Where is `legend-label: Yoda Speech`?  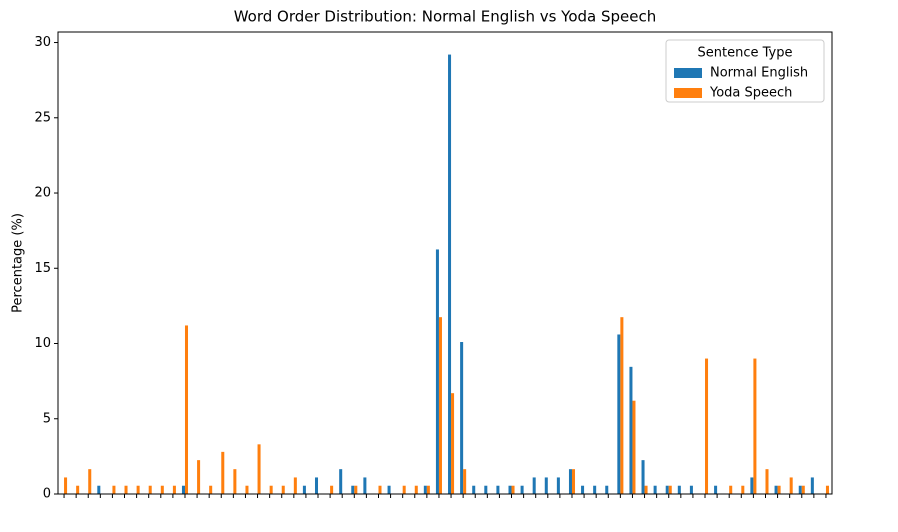
legend-label: Yoda Speech is located at coordinates (750, 93).